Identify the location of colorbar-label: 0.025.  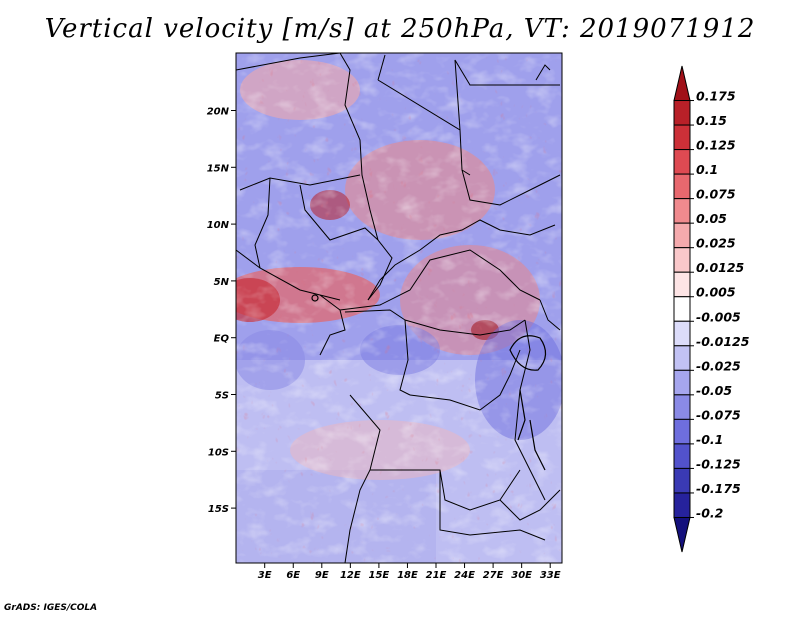
(716, 243).